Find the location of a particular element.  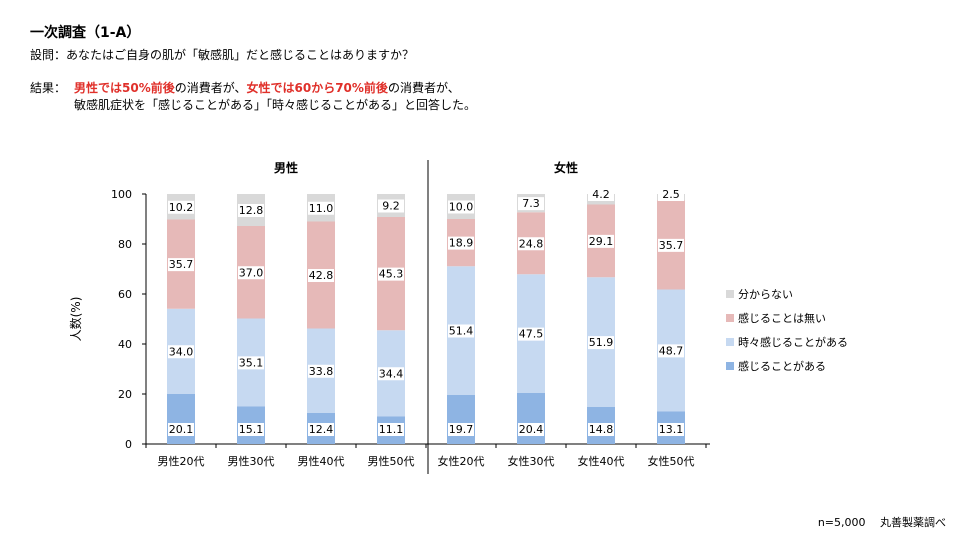

footer-note: n=5,000 丸善製薬調べ is located at coordinates (881, 522).